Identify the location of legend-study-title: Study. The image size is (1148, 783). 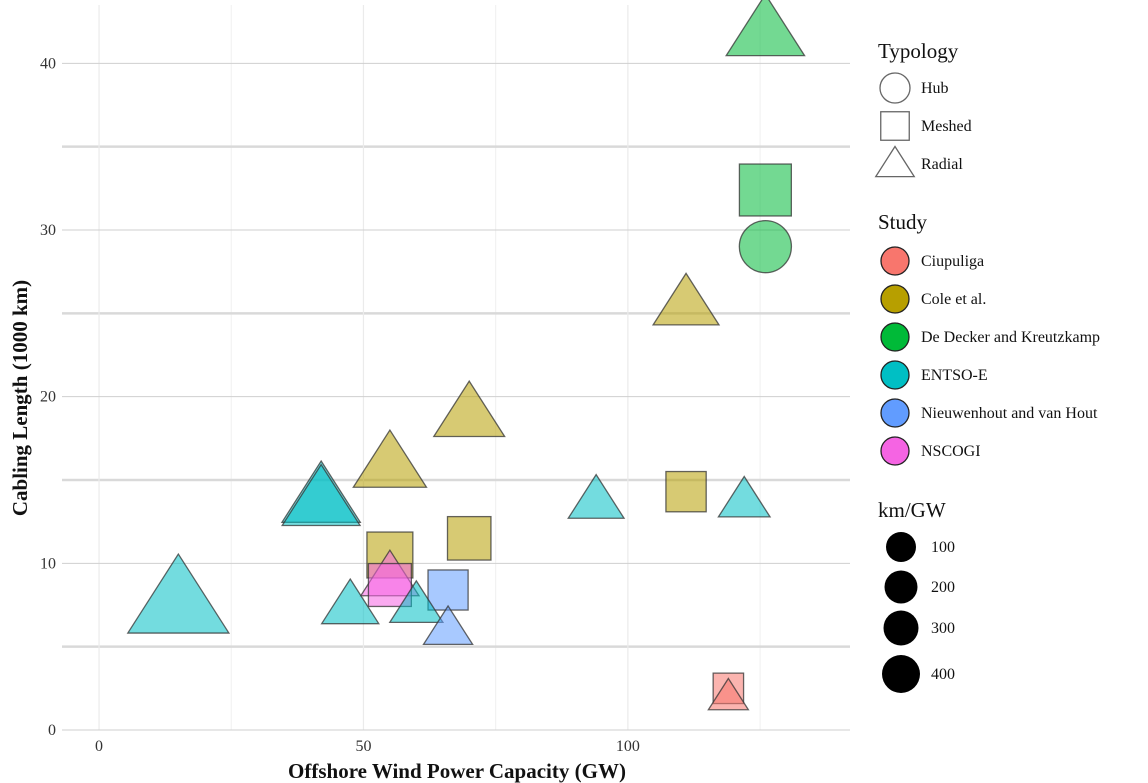
(903, 222).